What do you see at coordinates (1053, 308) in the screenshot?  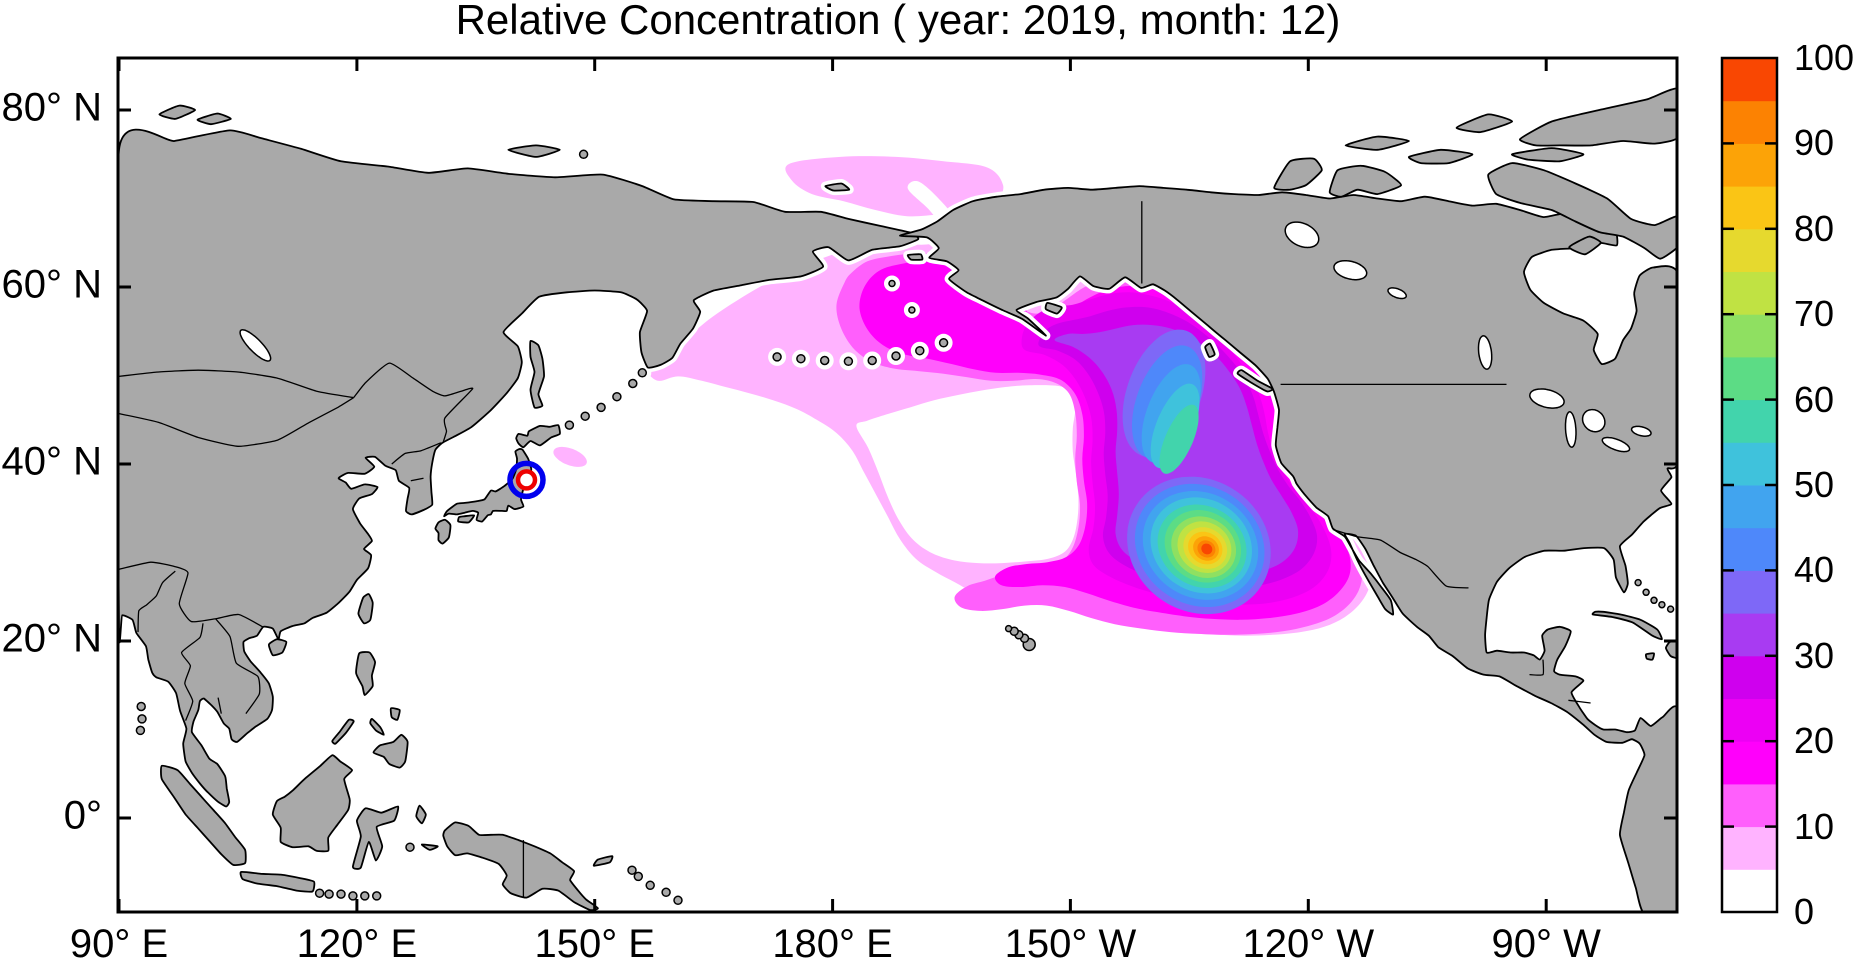 I see `landmass-kodiak` at bounding box center [1053, 308].